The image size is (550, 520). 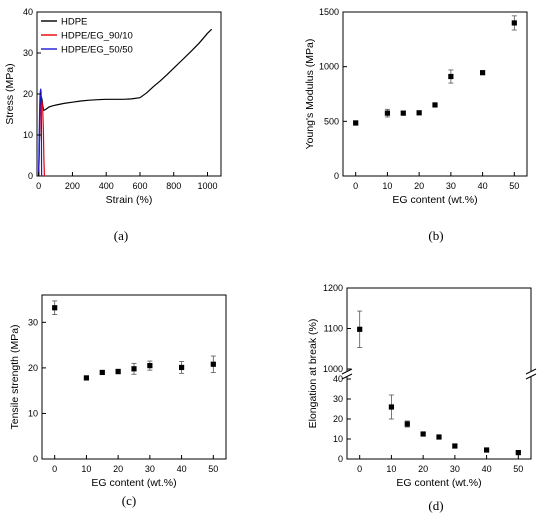 What do you see at coordinates (435, 235) in the screenshot?
I see `panel-caption: (b)` at bounding box center [435, 235].